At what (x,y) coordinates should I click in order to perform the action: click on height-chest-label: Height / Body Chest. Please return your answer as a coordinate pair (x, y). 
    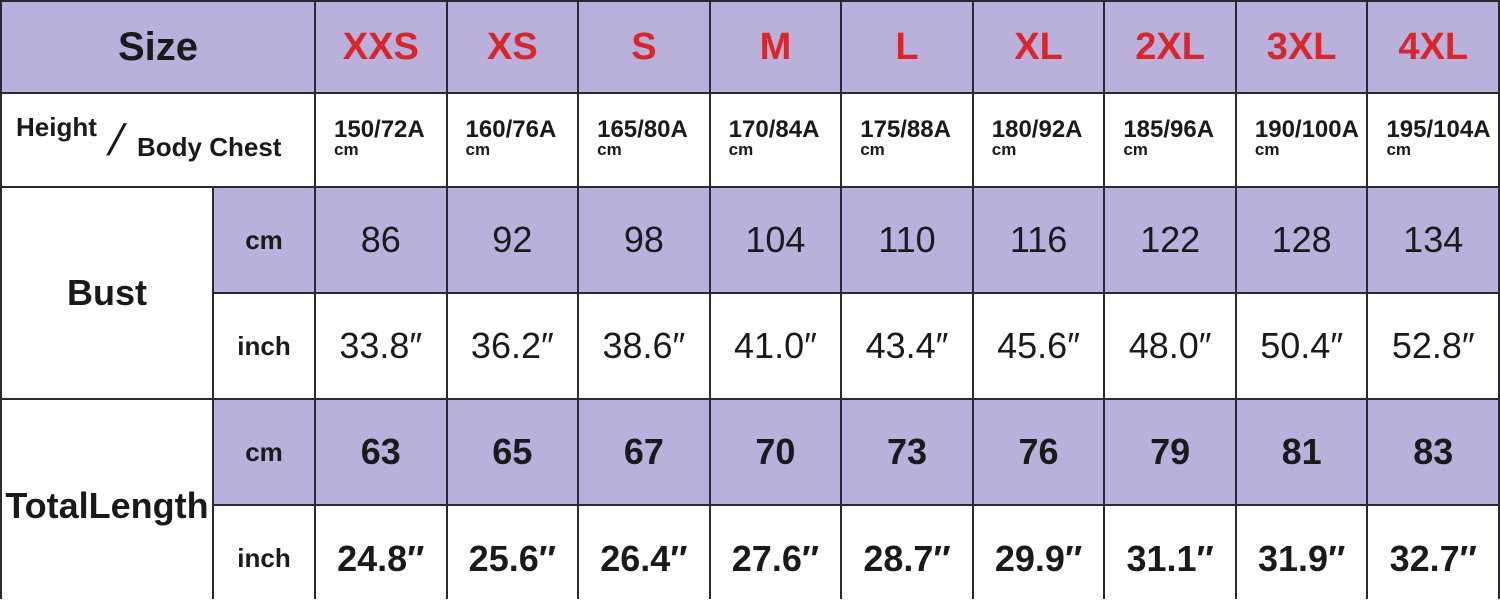
    Looking at the image, I should click on (158, 140).